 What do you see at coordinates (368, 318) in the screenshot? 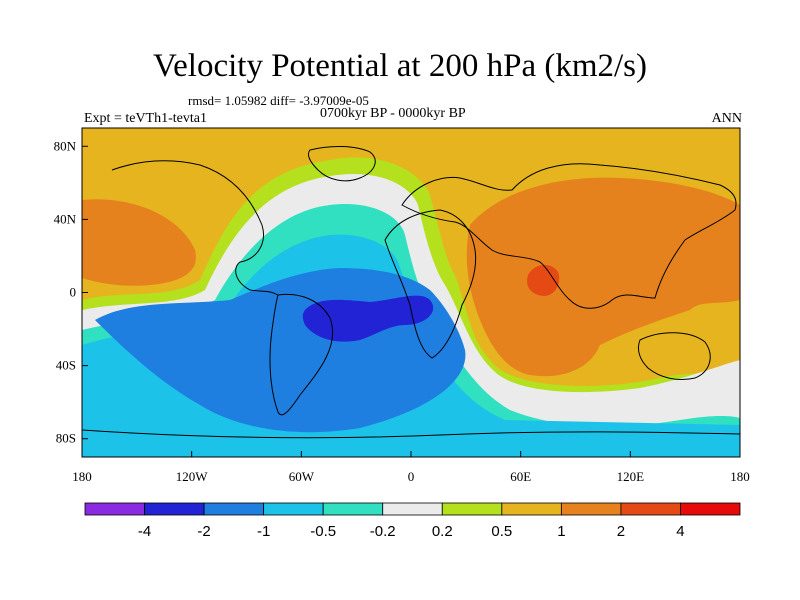
I see `contour-darkblue-core` at bounding box center [368, 318].